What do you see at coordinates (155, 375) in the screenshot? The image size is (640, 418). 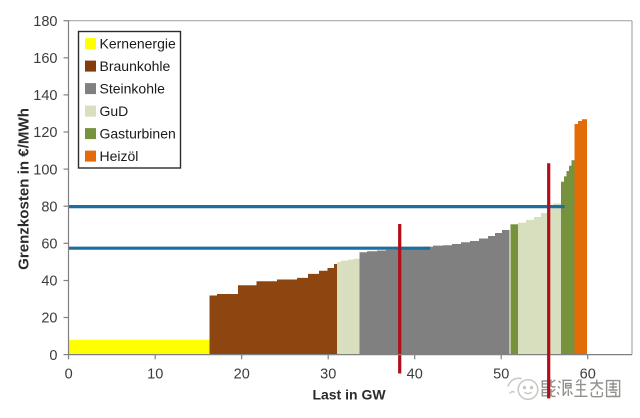 I see `svg-text: 10` at bounding box center [155, 375].